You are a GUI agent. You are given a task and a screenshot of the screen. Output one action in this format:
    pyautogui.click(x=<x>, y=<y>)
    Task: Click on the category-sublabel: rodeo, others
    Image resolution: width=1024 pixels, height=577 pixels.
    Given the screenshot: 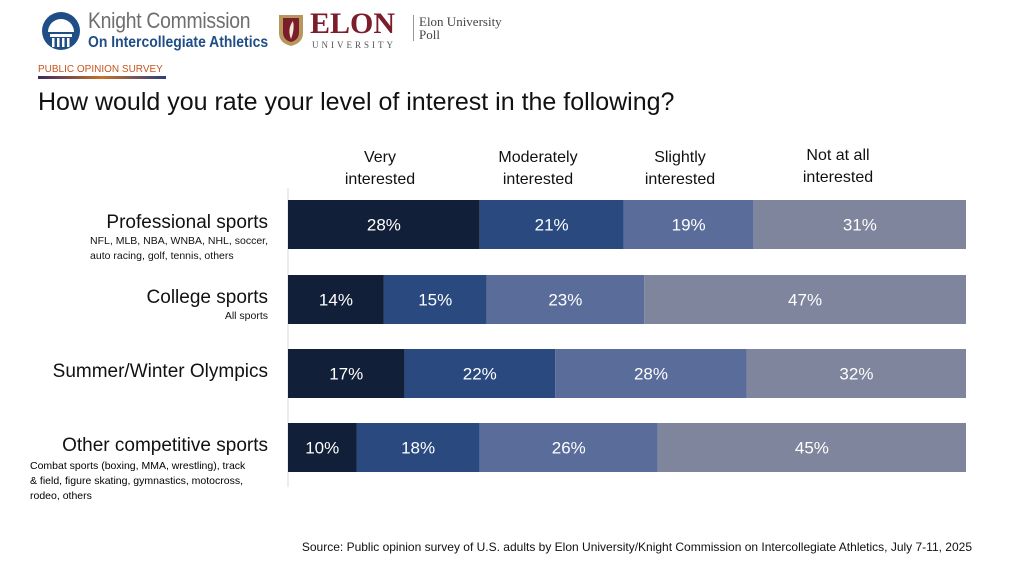 What is the action you would take?
    pyautogui.click(x=61, y=496)
    